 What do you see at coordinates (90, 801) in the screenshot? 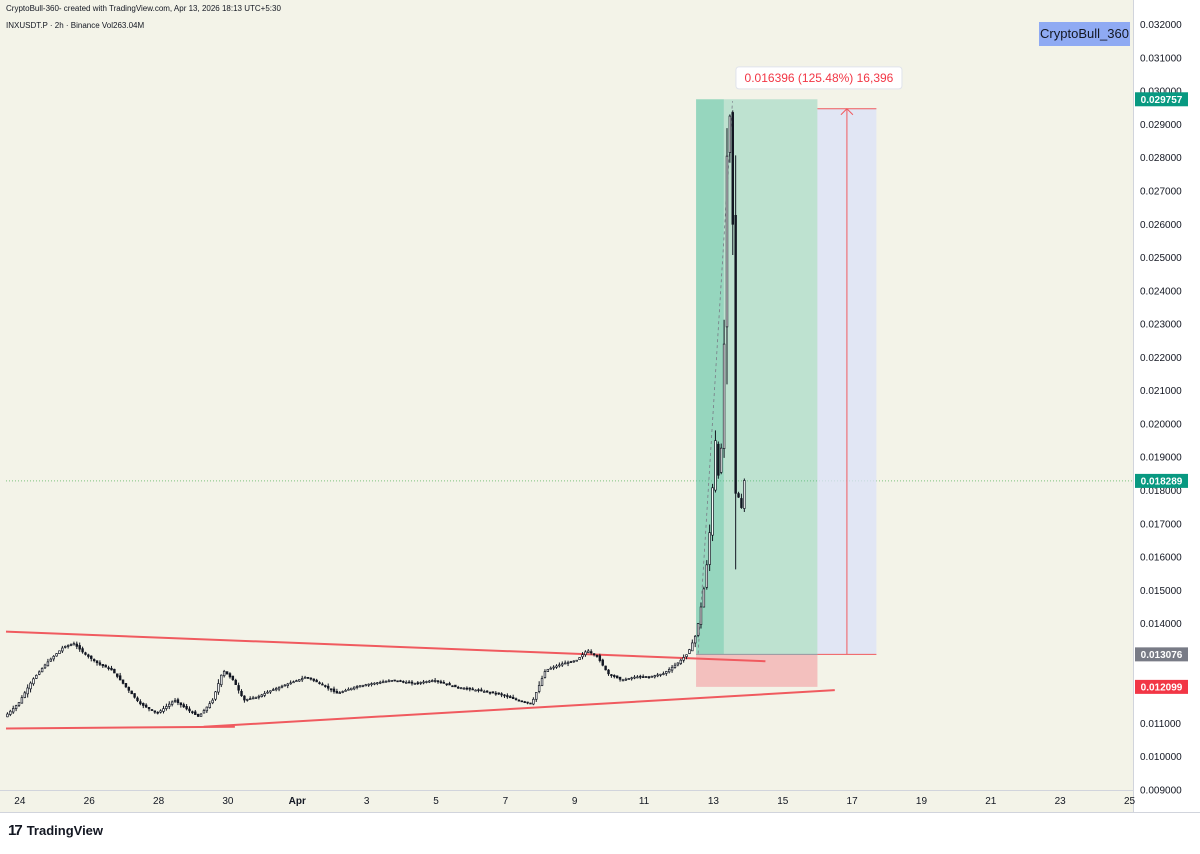
I see `time-tick-label: 26` at bounding box center [90, 801].